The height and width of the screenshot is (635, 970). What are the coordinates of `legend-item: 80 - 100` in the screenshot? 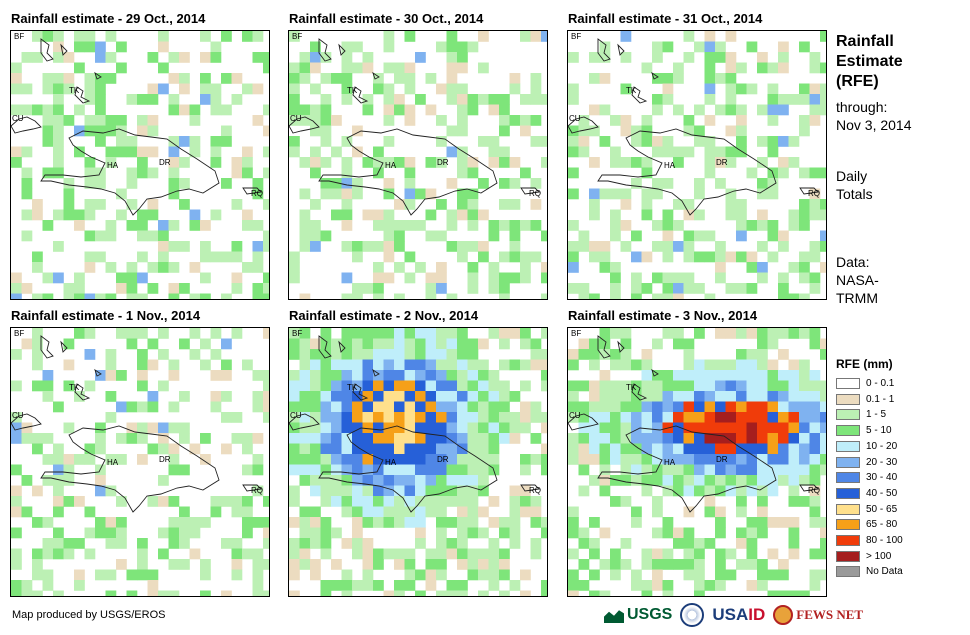 It's located at (869, 540).